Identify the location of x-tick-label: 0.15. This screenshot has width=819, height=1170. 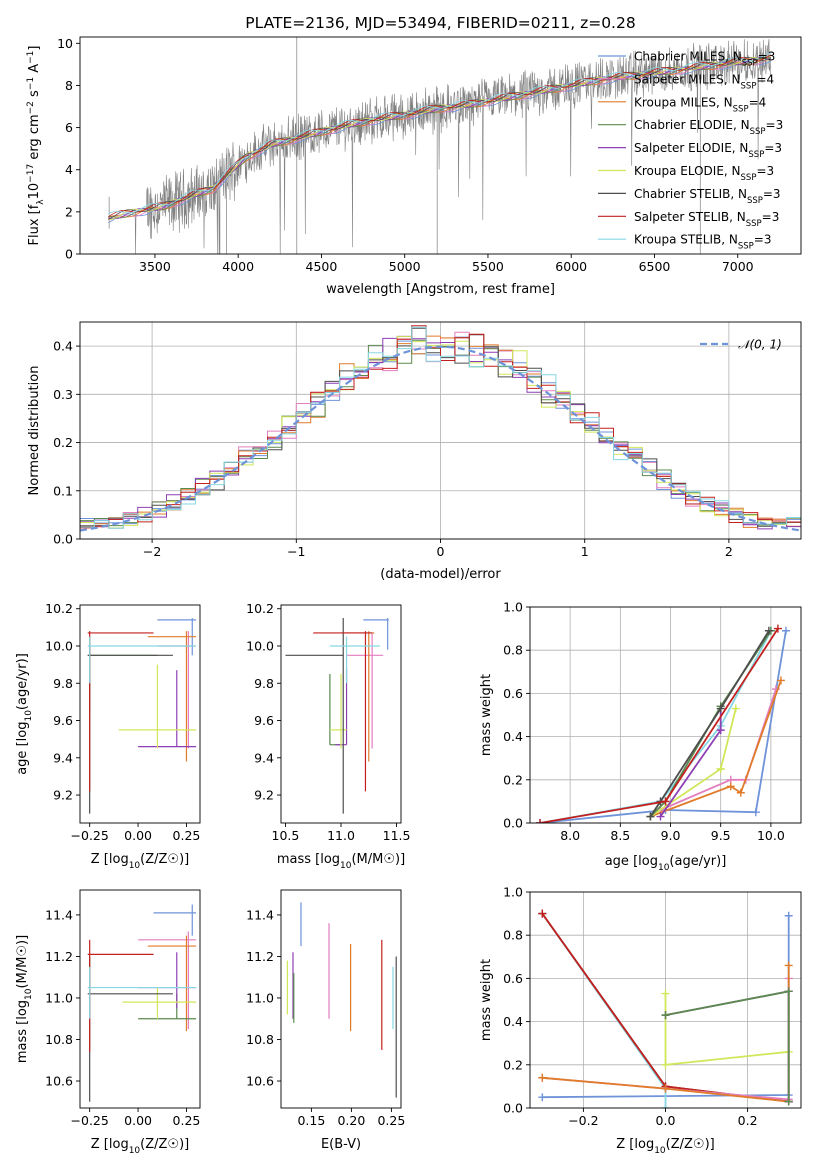
(311, 1120).